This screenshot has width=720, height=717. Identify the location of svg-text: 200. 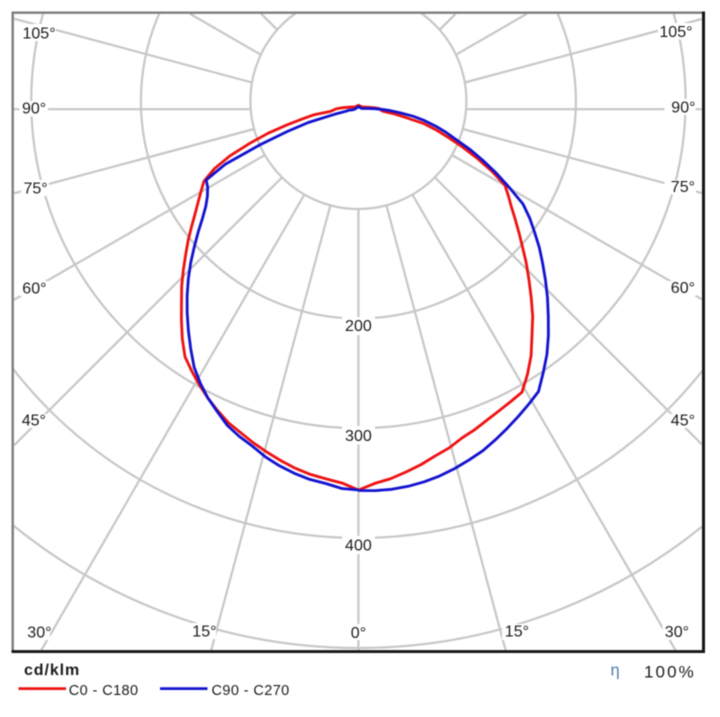
(358, 326).